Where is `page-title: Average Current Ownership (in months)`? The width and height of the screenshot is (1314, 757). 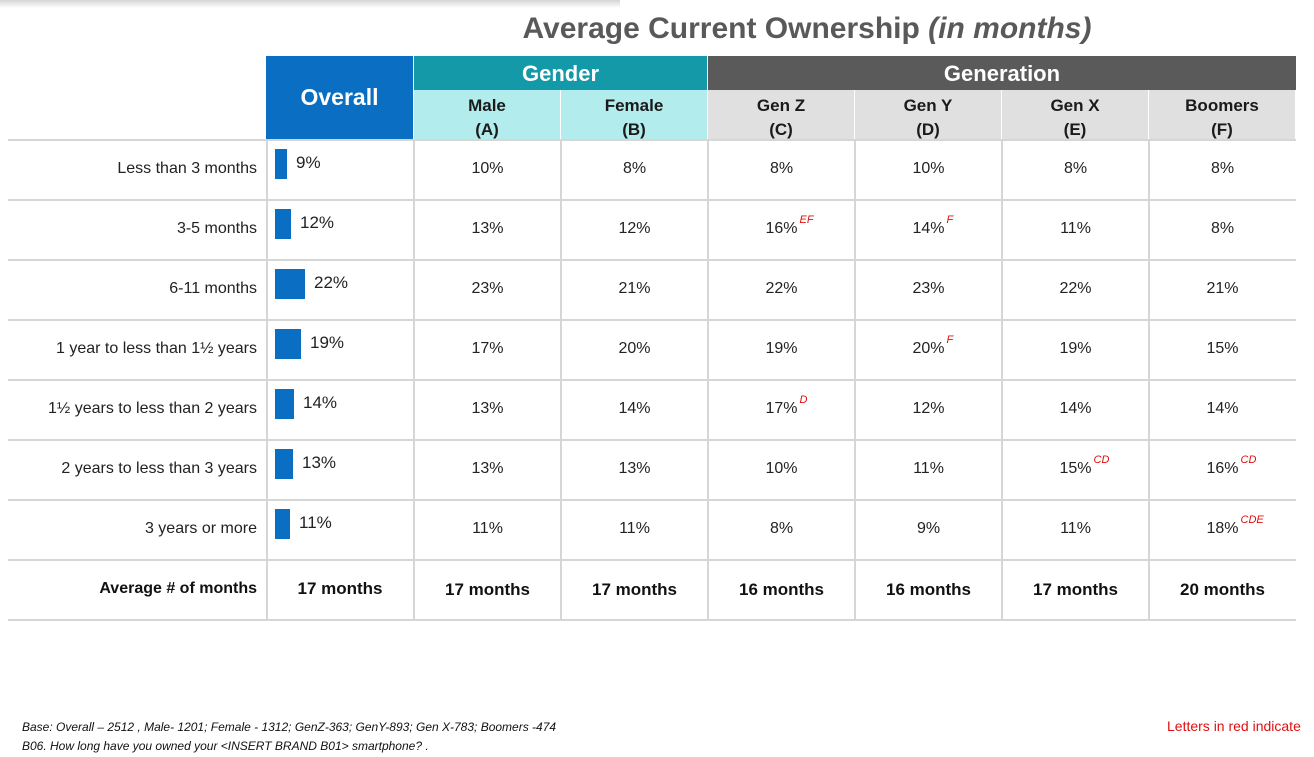 page-title: Average Current Ownership (in months) is located at coordinates (657, 32).